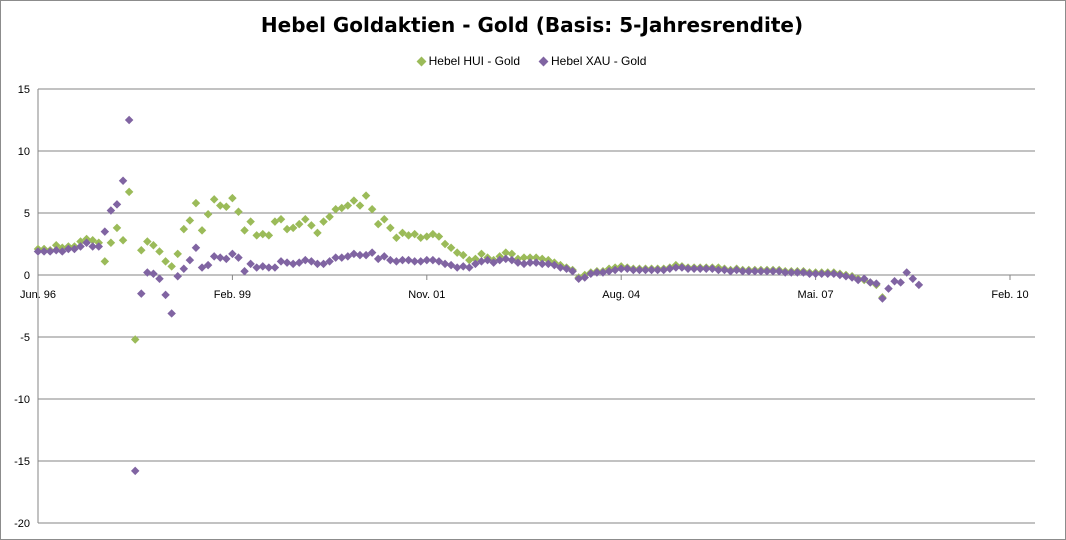  What do you see at coordinates (532, 61) in the screenshot?
I see `legend: Hebel HUI - Gold Hebel XAU - Gold` at bounding box center [532, 61].